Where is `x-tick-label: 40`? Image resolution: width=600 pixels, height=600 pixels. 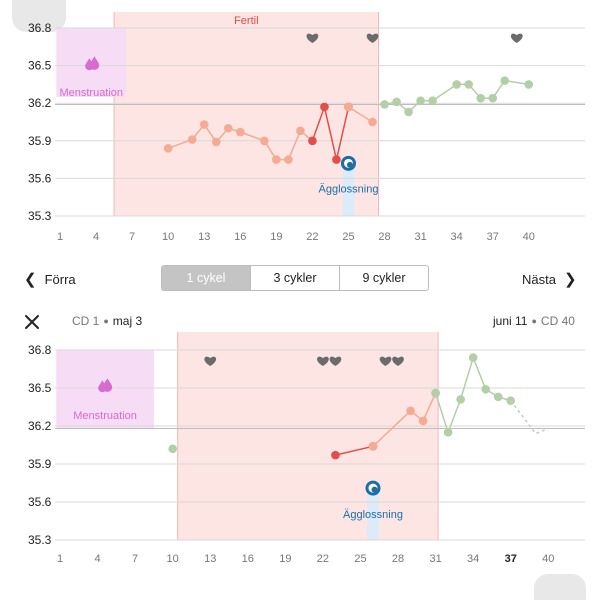 x-tick-label: 40 is located at coordinates (548, 559).